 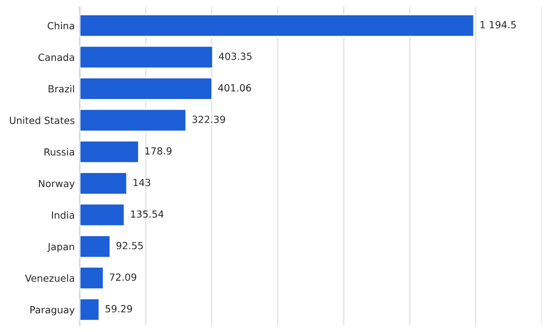 What do you see at coordinates (158, 151) in the screenshot?
I see `data-label: 178.9` at bounding box center [158, 151].